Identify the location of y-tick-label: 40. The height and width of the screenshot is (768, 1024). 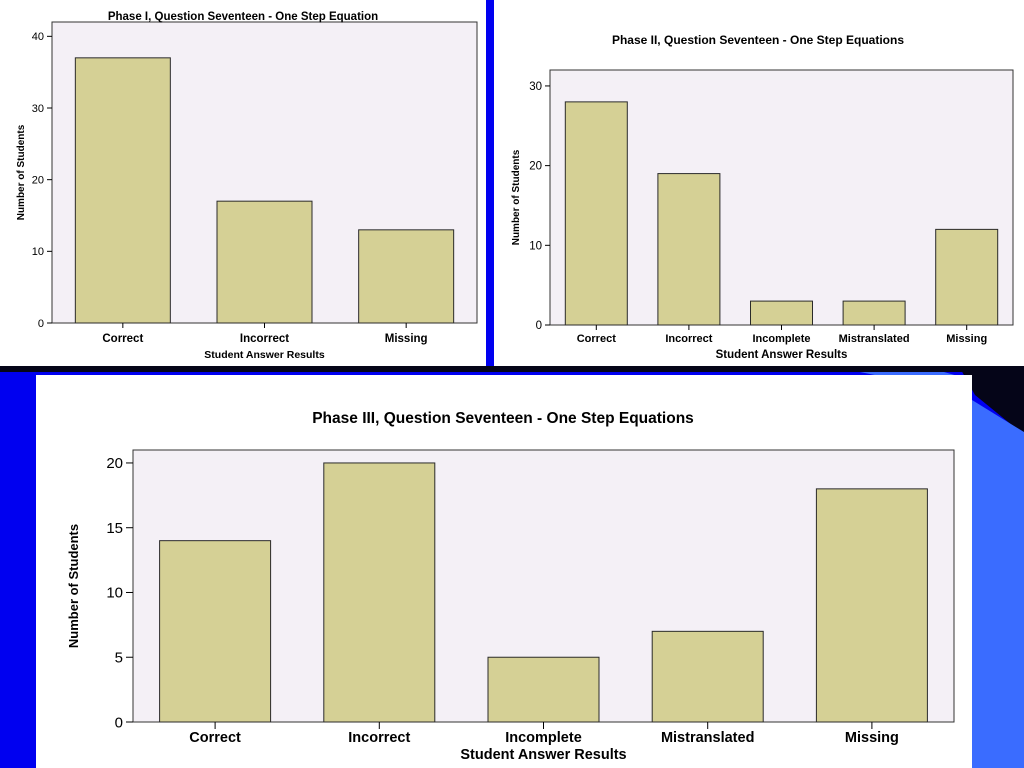
(38, 37).